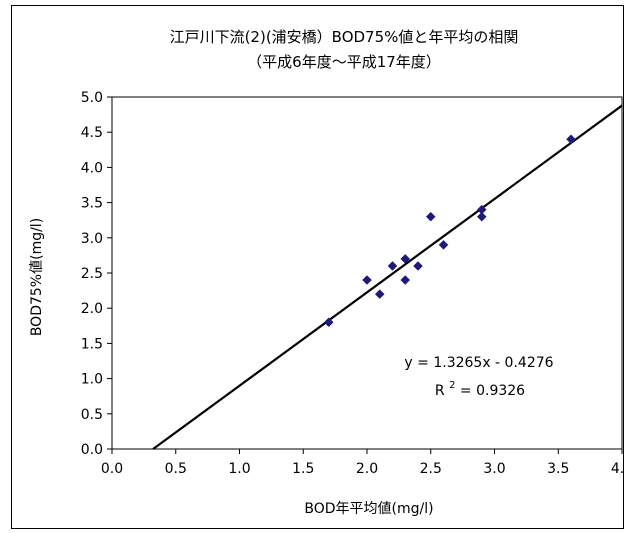  What do you see at coordinates (431, 469) in the screenshot?
I see `x-tick-label: 2.5` at bounding box center [431, 469].